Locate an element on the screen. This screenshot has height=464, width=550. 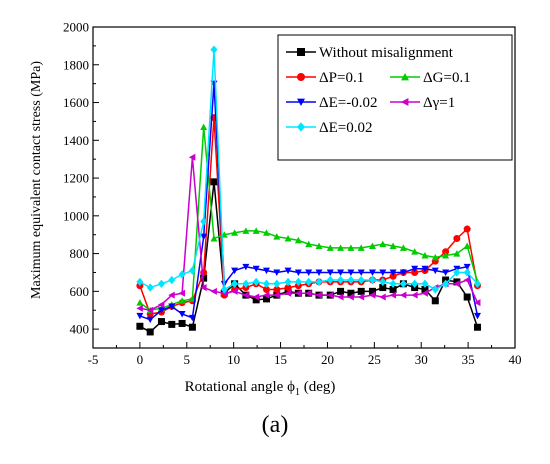
y-tick-label: 1400 is located at coordinates (76, 140).